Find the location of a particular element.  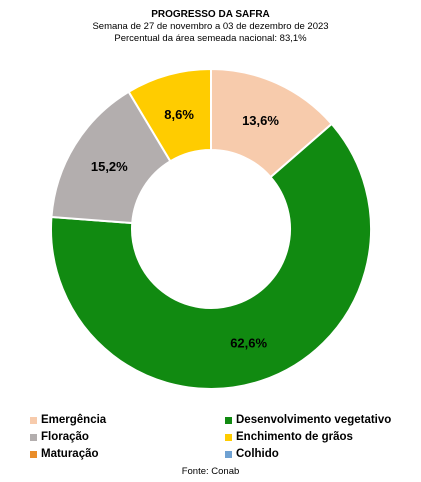

slice-label-enchimento-de-graos: 8,6% is located at coordinates (179, 114).